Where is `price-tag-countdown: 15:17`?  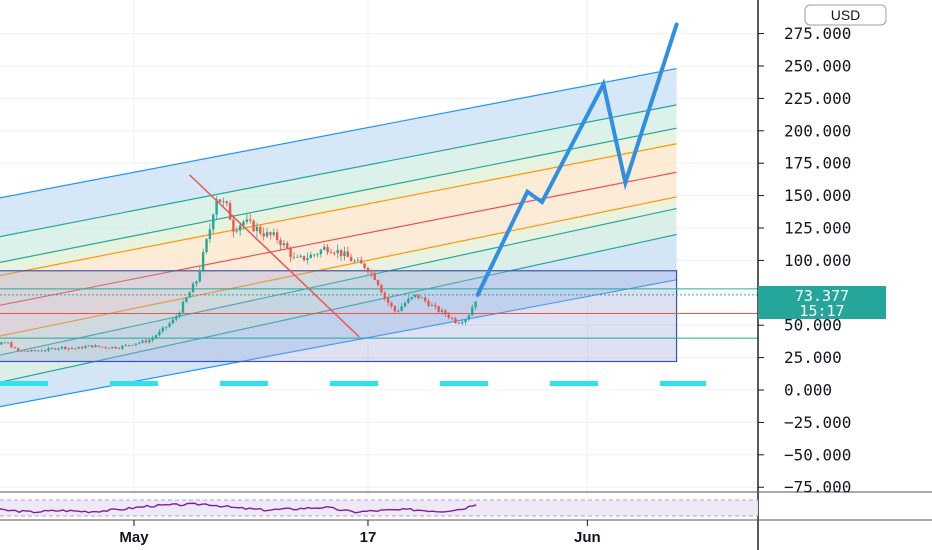
price-tag-countdown: 15:17 is located at coordinates (821, 311).